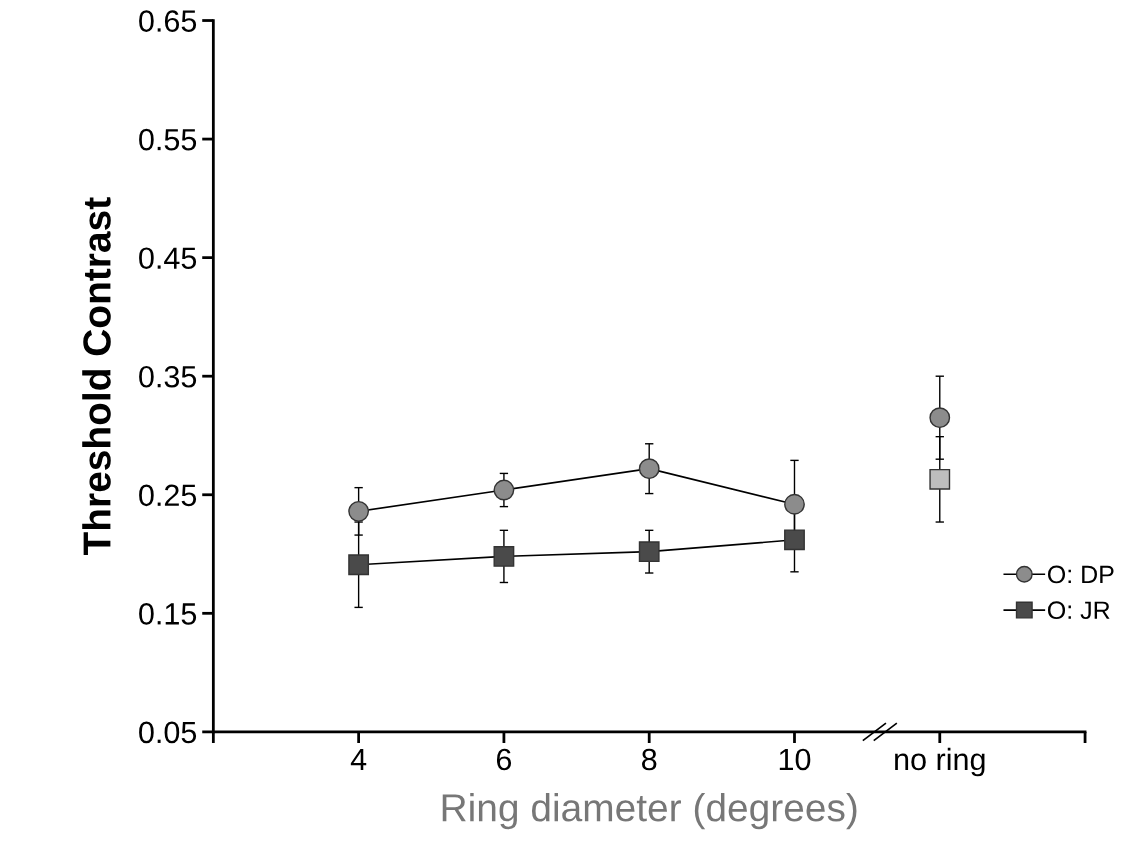  I want to click on x-tick-label: no ring, so click(940, 762).